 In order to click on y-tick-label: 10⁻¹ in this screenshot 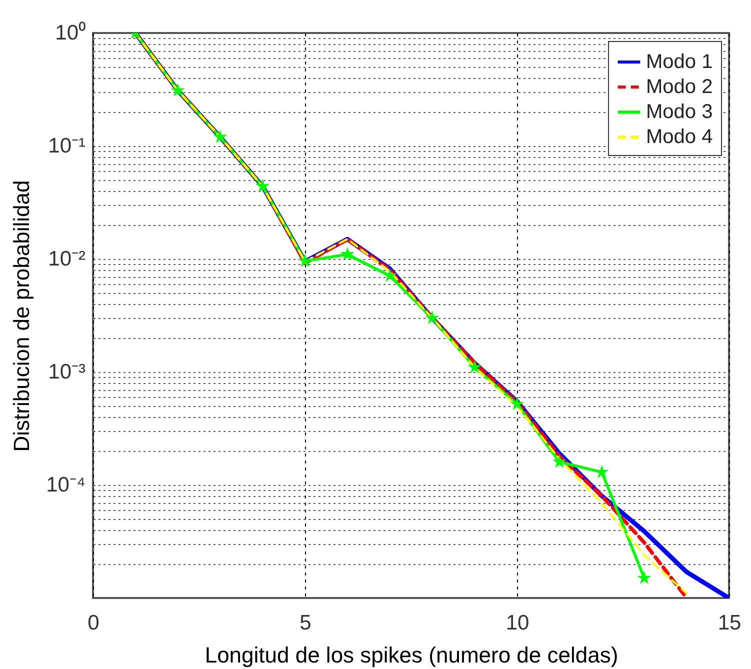, I will do `click(67, 146)`.